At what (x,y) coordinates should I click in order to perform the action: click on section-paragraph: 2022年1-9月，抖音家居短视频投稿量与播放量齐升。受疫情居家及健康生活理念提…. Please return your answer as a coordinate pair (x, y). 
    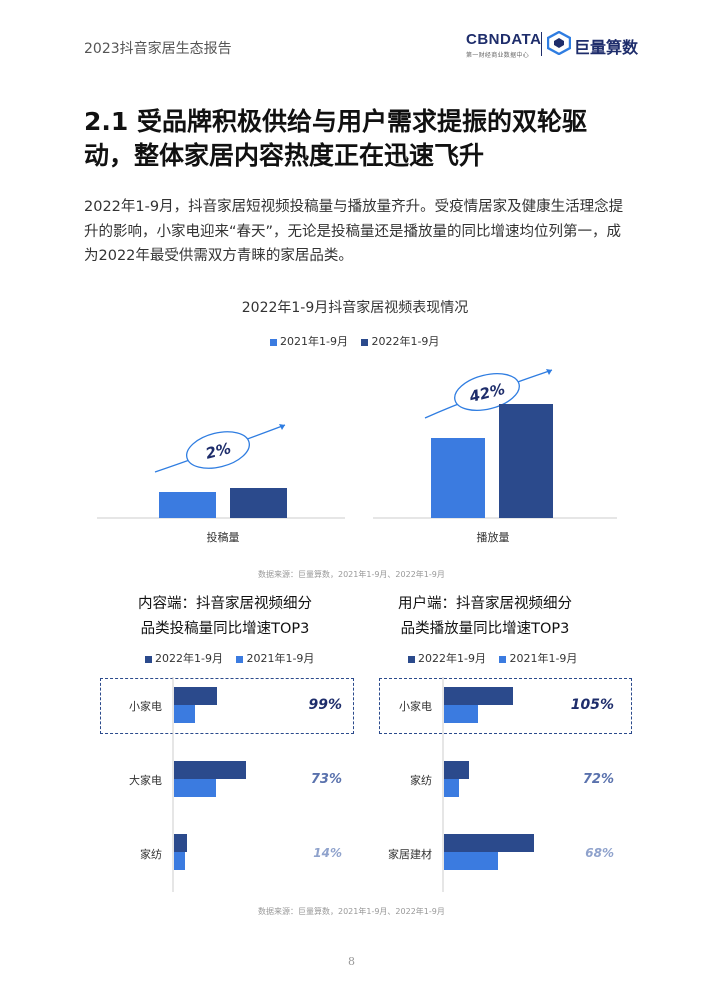
    Looking at the image, I should click on (354, 231).